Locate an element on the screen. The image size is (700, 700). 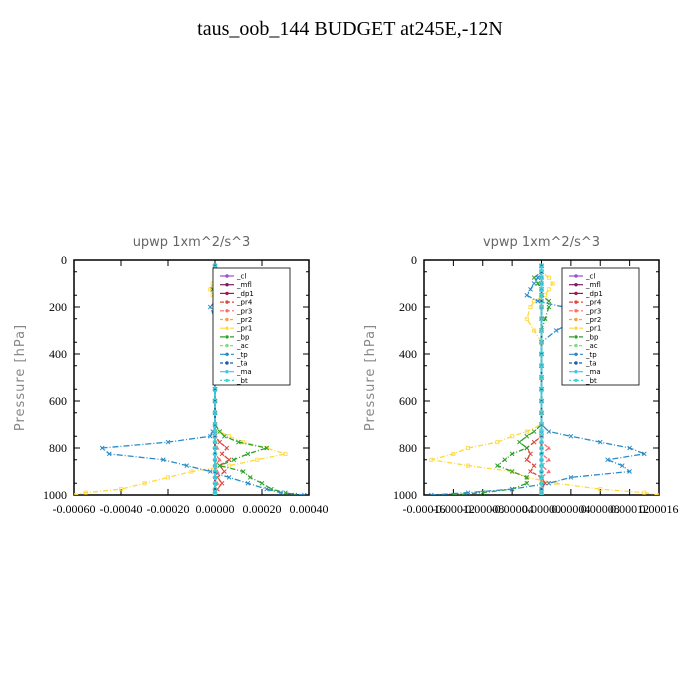
x-tick-label: -0.00012 is located at coordinates (453, 509).